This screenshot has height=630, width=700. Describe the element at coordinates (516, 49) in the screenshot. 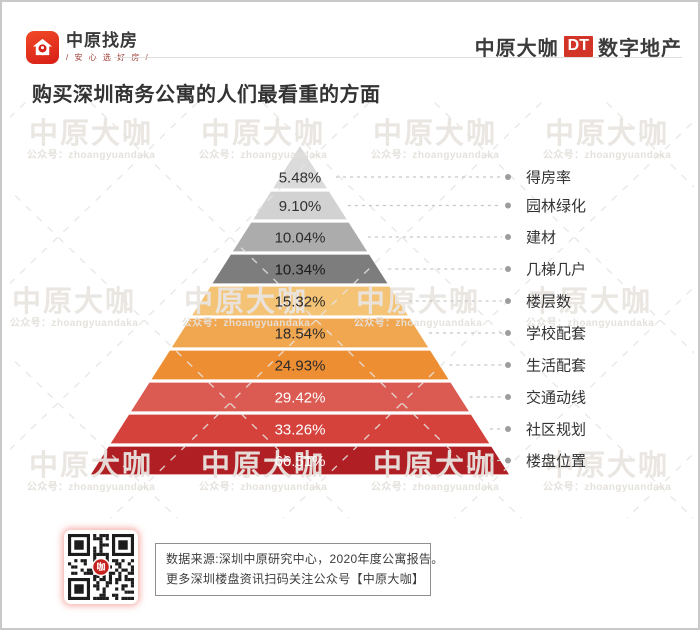

I see `brand-part1: 中原大咖` at that location.